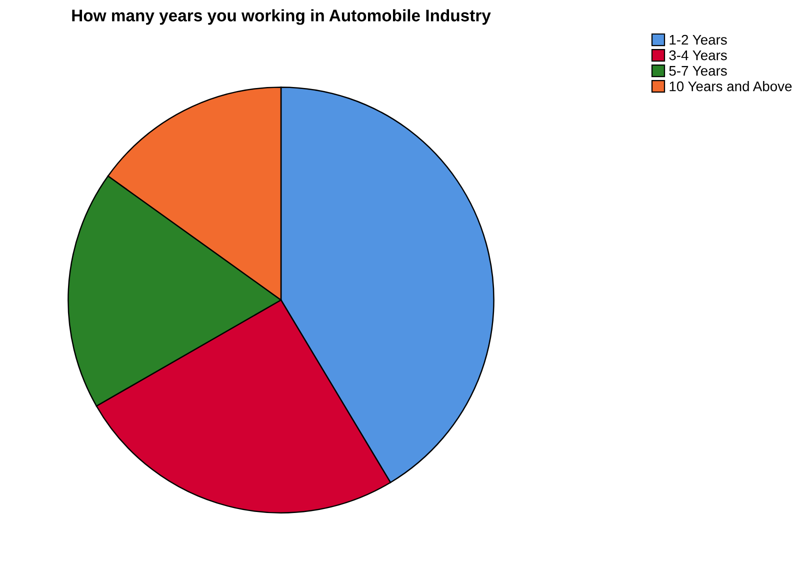  I want to click on legend-label: 1-2 Years, so click(698, 39).